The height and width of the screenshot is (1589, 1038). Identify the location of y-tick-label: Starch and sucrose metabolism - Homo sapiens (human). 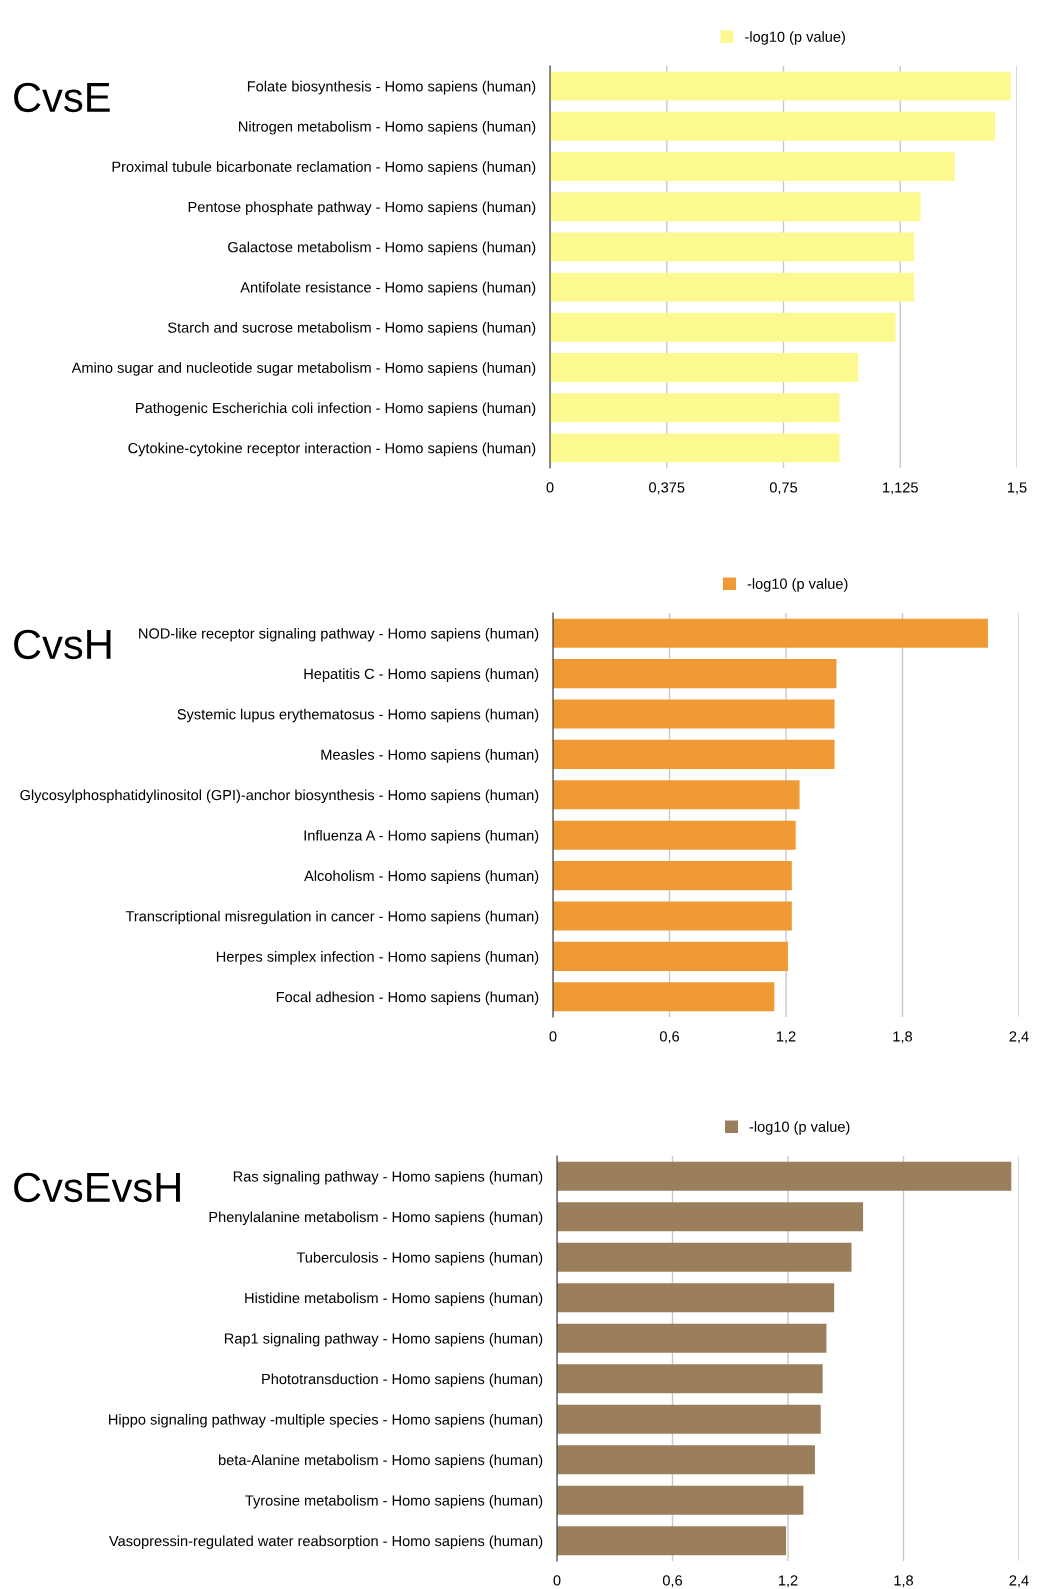
(352, 329).